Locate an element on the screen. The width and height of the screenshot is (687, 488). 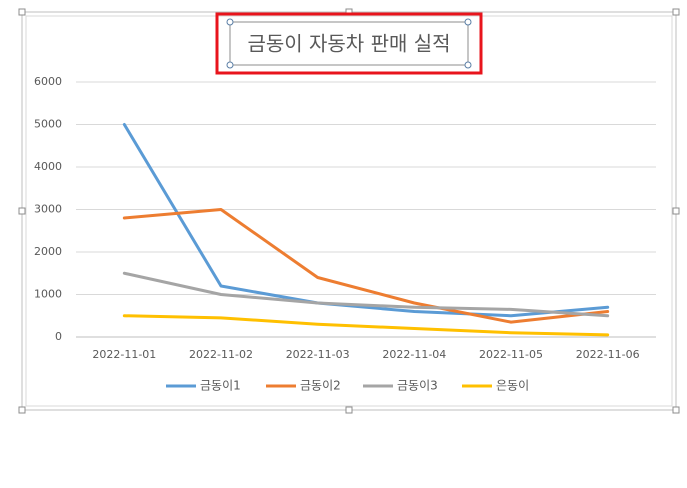
highlight-box is located at coordinates (349, 43).